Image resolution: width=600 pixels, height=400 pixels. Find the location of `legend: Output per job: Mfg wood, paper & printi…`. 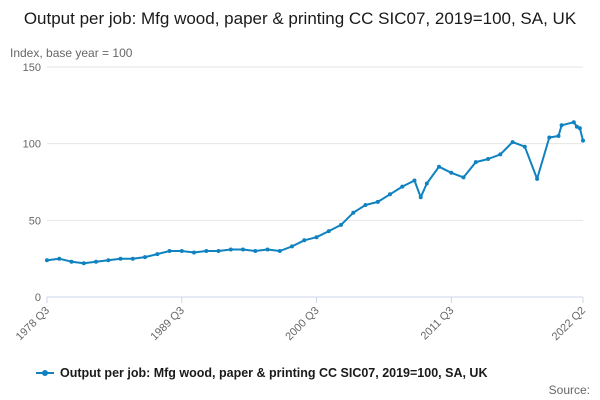

legend: Output per job: Mfg wood, paper & printi… is located at coordinates (261, 373).